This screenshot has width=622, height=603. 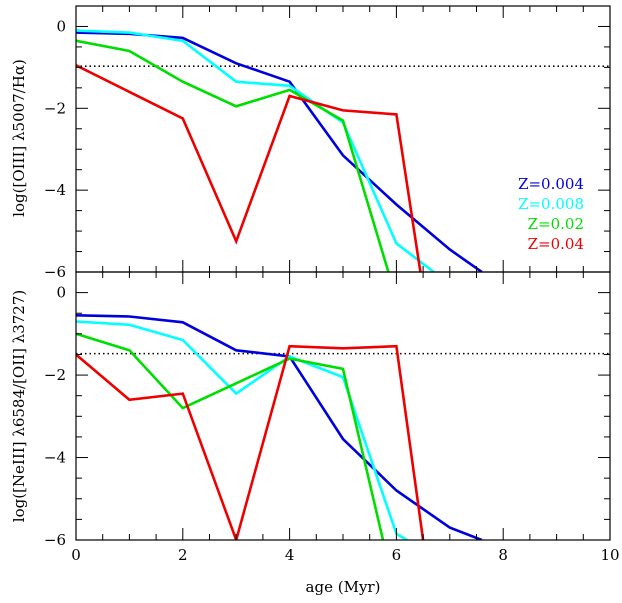 What do you see at coordinates (55, 458) in the screenshot?
I see `bottom-y-tick-label: −4` at bounding box center [55, 458].